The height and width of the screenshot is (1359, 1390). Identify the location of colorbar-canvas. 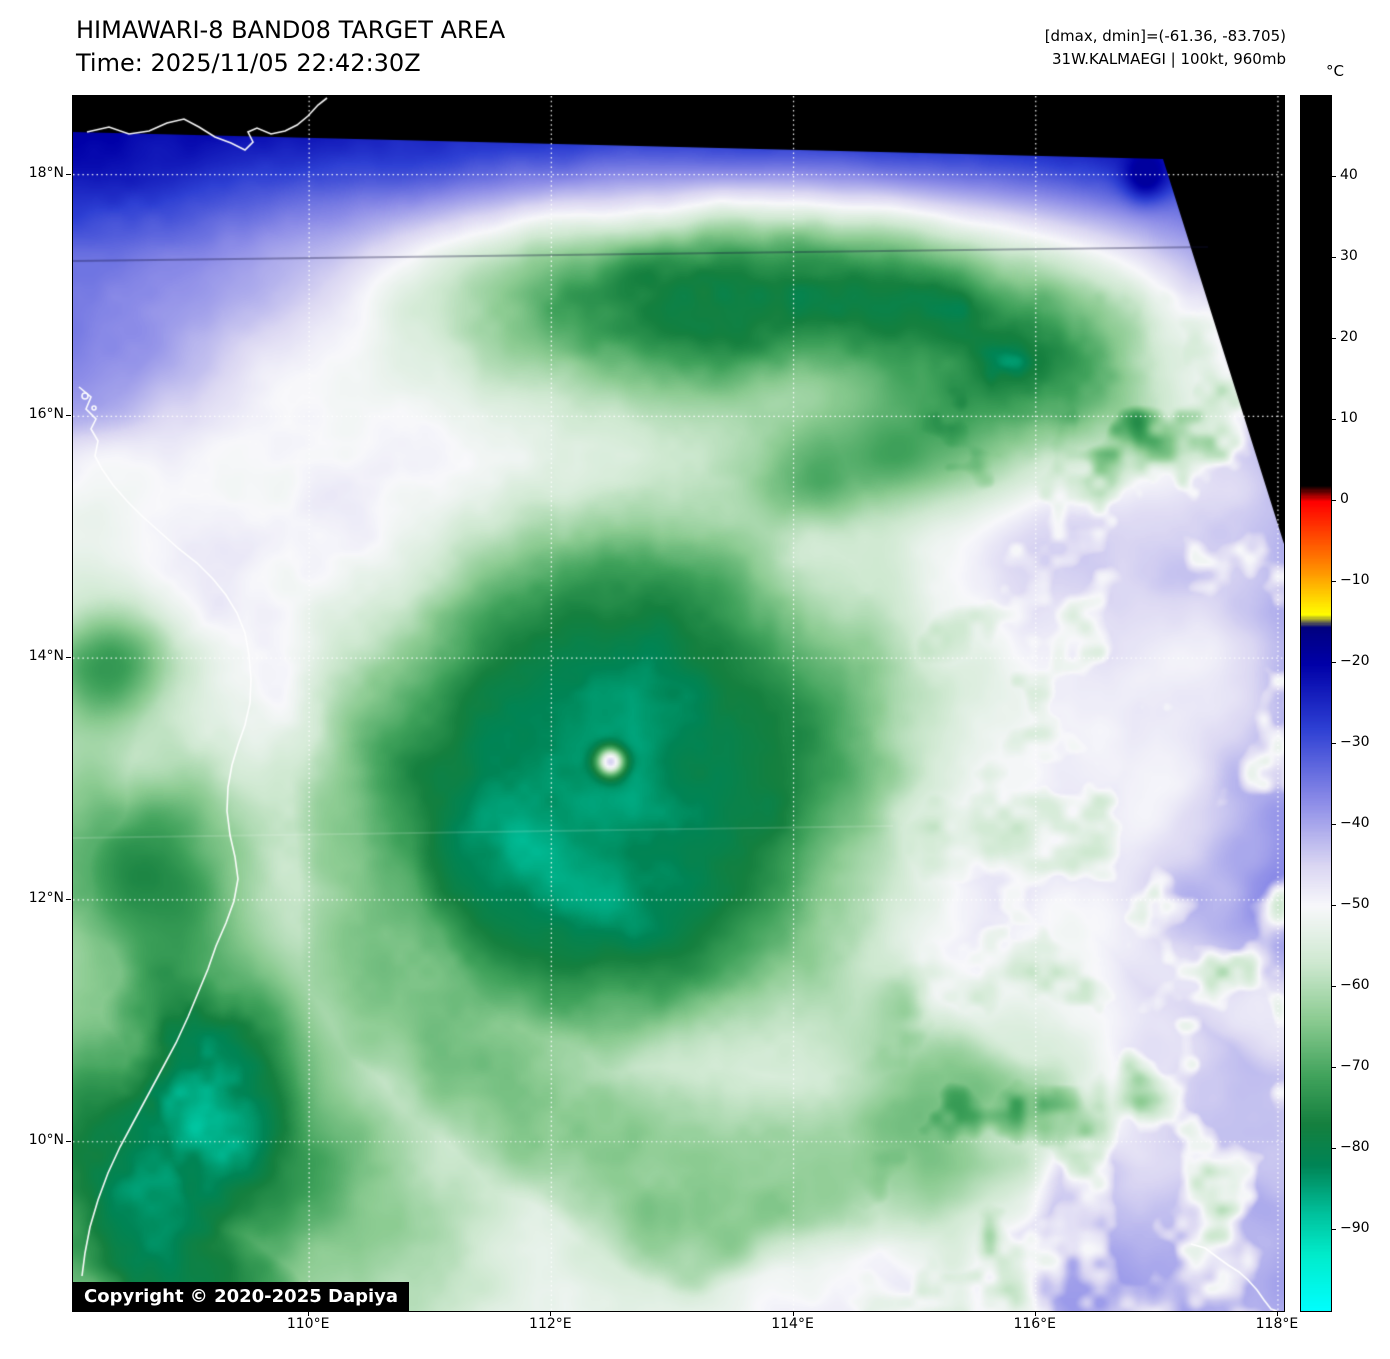
(1316, 703).